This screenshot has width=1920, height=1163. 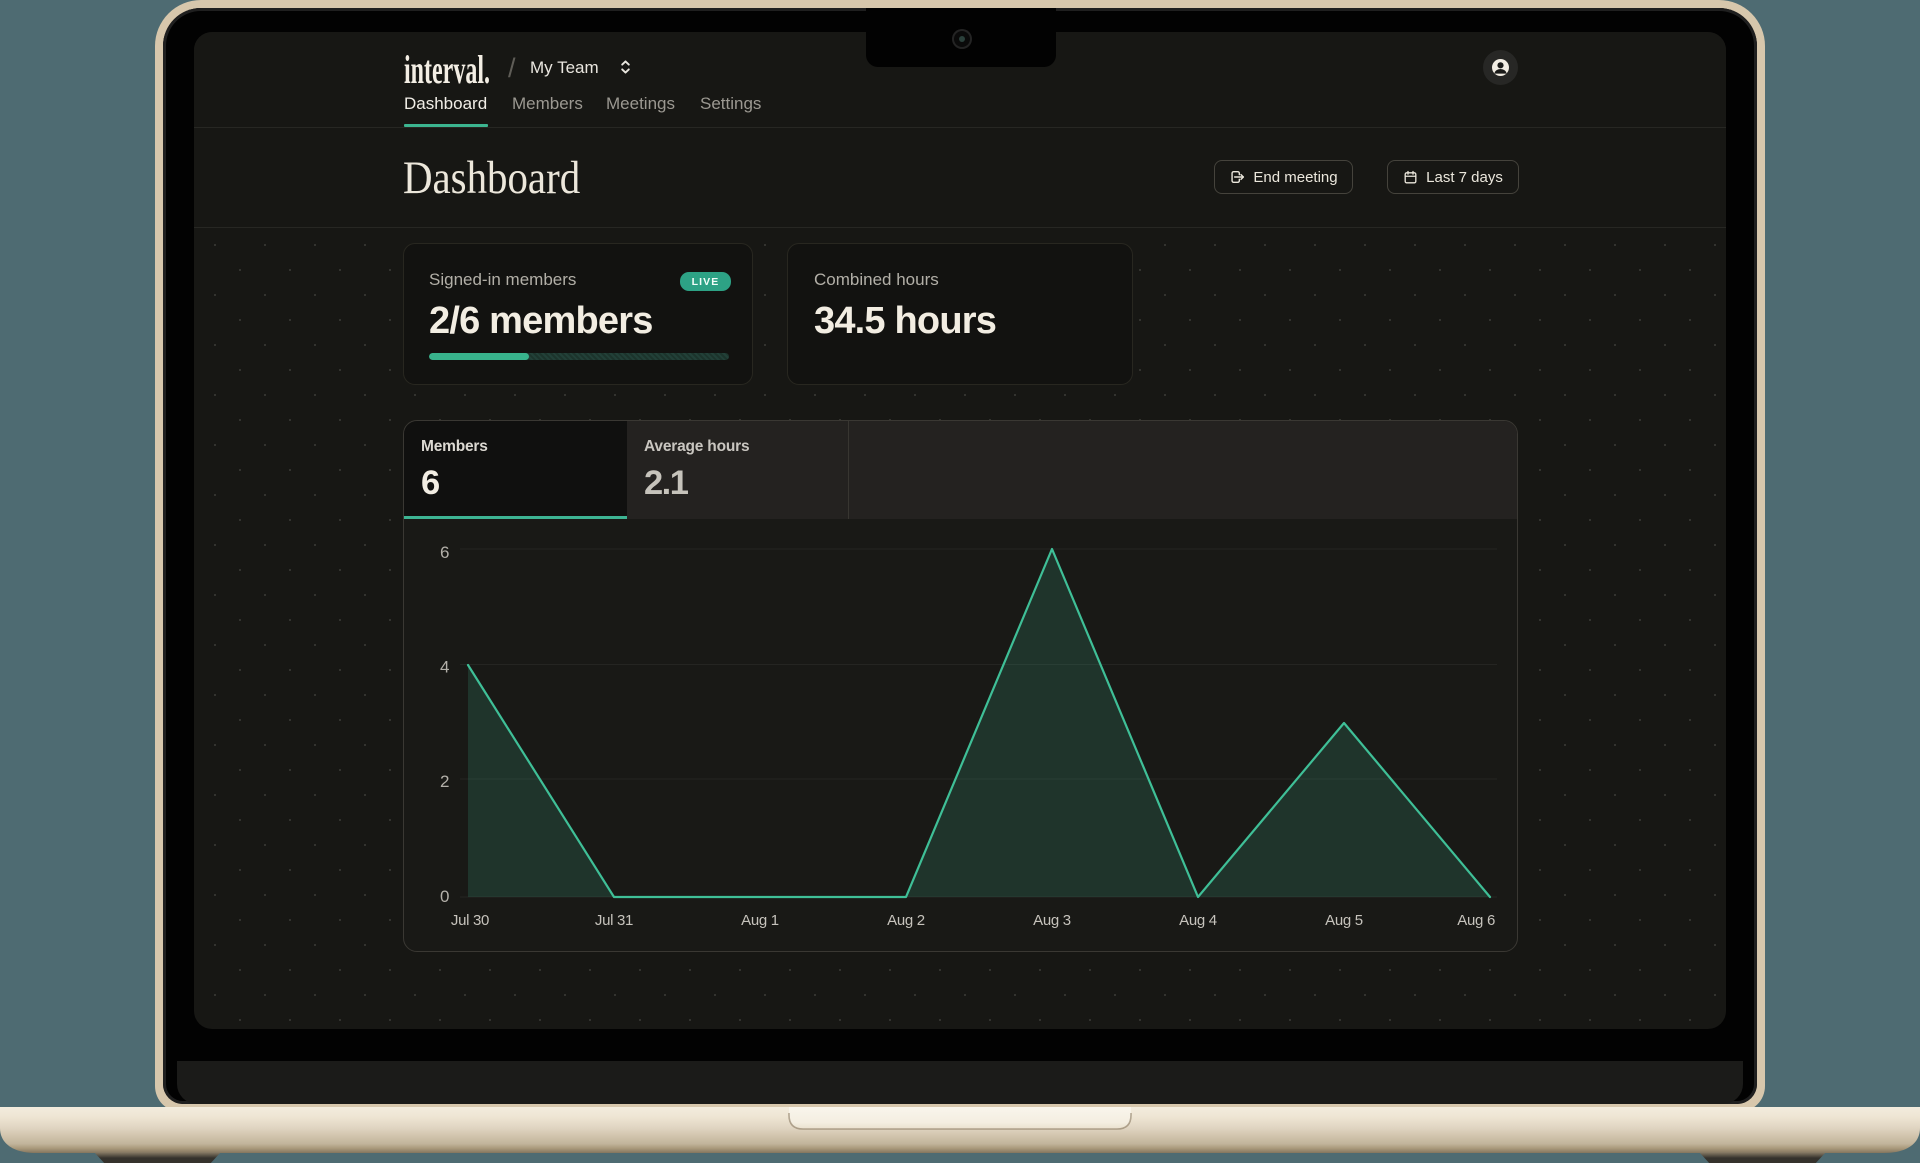 I want to click on svg-text: Jul 30, so click(x=470, y=920).